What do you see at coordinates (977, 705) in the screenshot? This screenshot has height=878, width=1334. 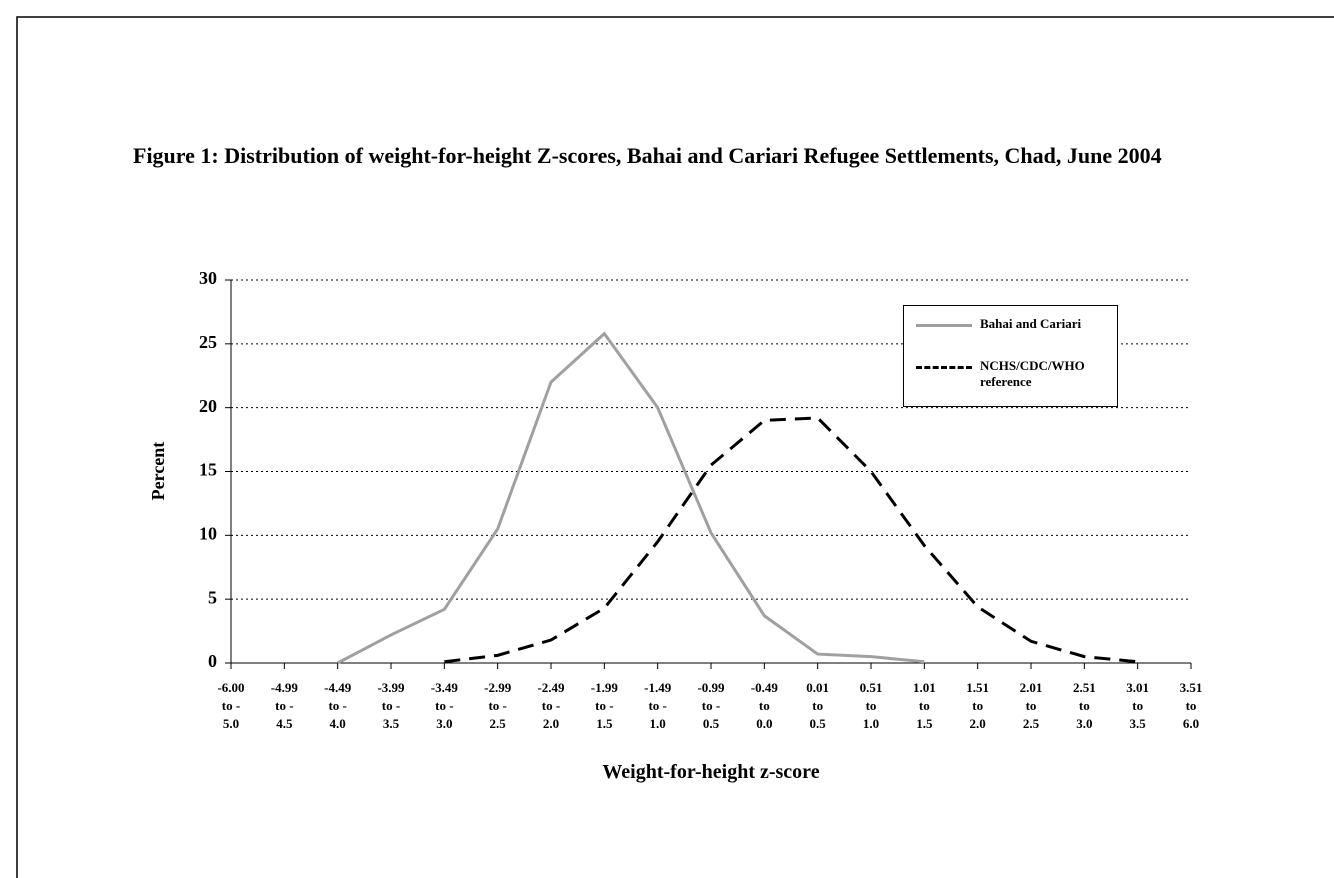 I see `x-tick-label: 1.51 to 2.0` at bounding box center [977, 705].